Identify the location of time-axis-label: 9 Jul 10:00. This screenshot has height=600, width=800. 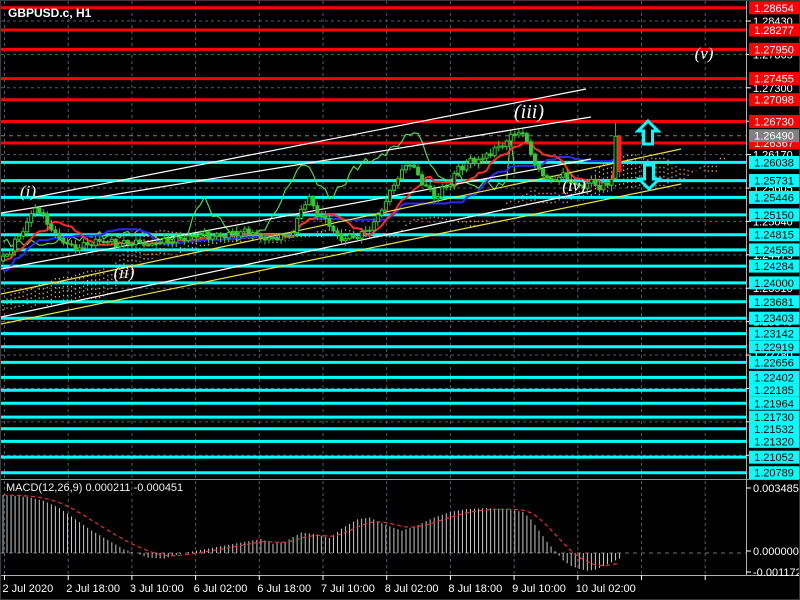
(539, 589).